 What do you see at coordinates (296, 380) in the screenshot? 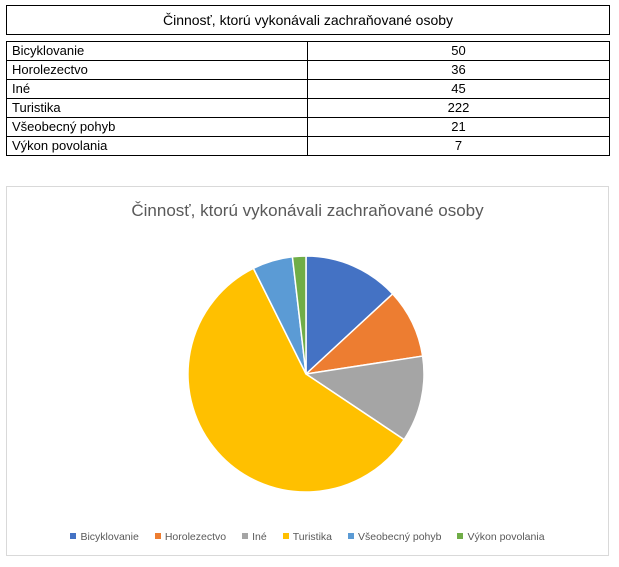
I see `pie-slice-turistika` at bounding box center [296, 380].